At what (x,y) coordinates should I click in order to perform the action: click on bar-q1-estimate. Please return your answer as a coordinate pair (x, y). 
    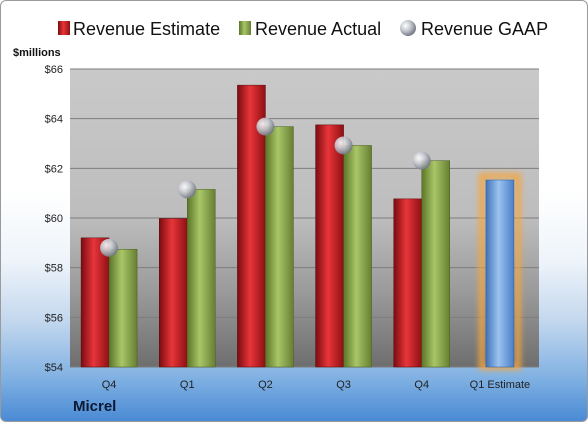
    Looking at the image, I should click on (500, 273).